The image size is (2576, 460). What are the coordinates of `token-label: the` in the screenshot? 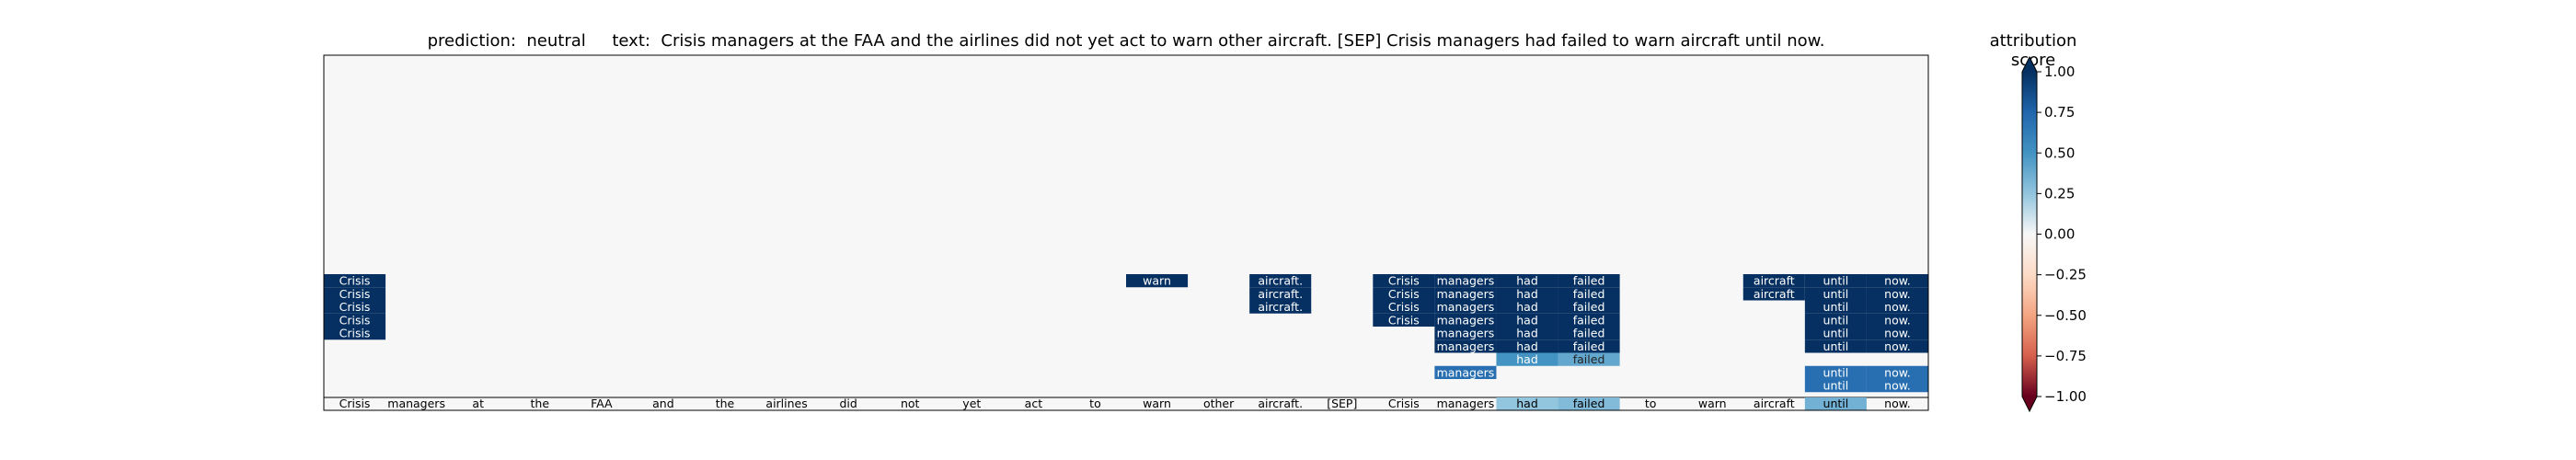 It's located at (725, 403).